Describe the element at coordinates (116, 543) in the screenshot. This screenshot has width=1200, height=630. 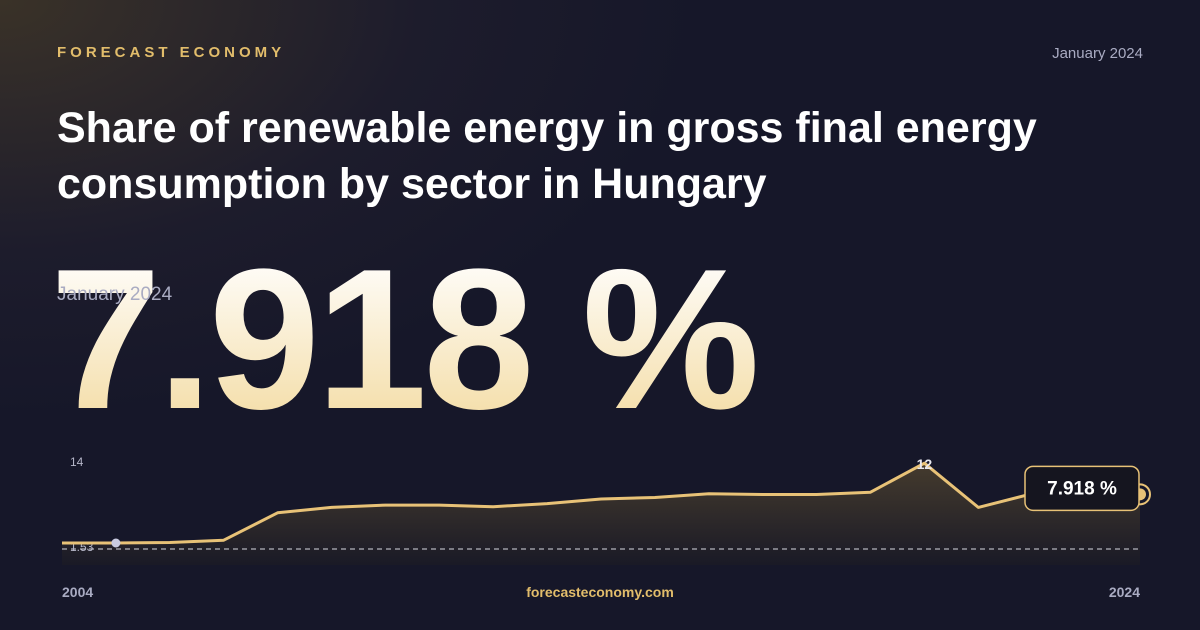
I see `start-marker` at that location.